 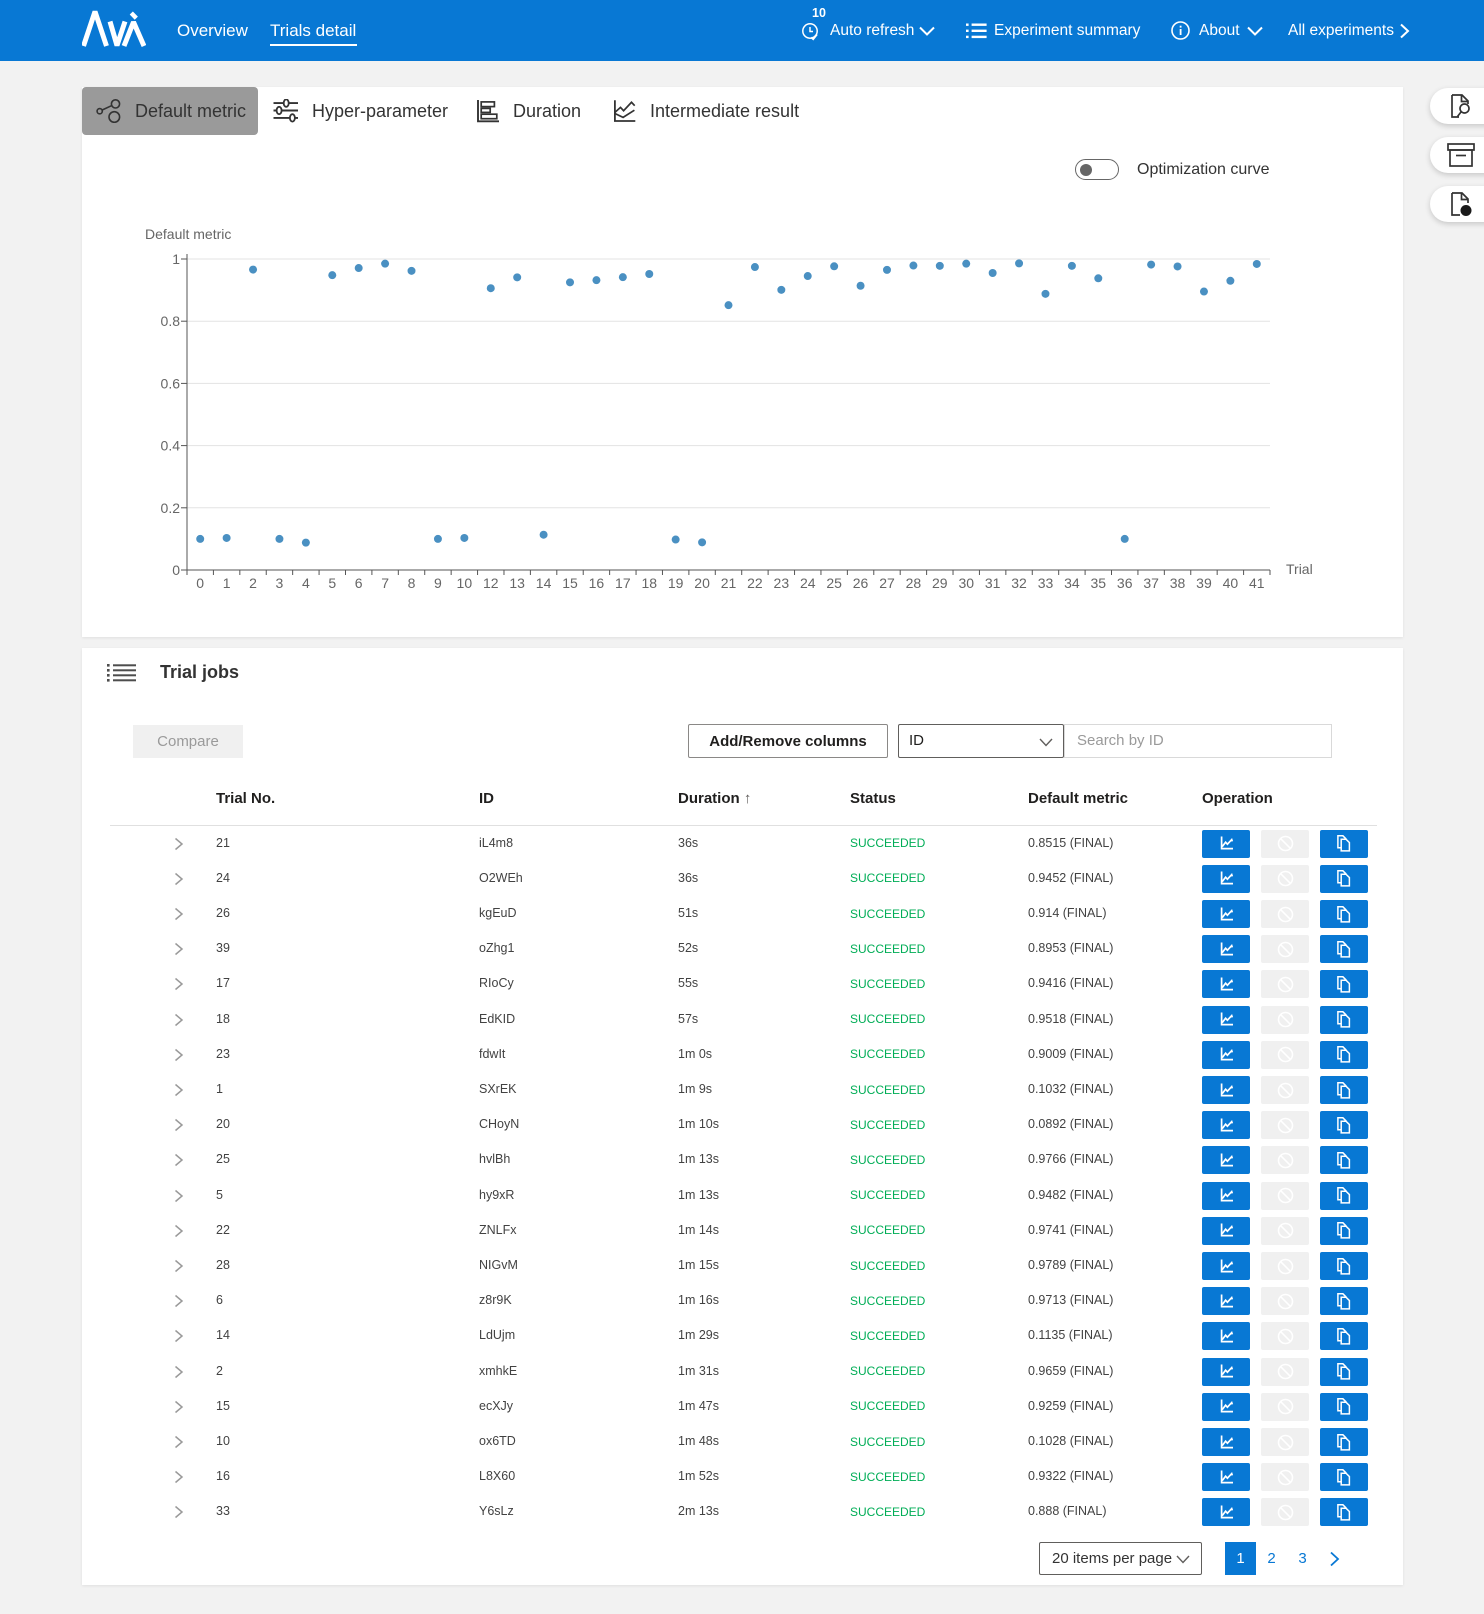 What do you see at coordinates (306, 583) in the screenshot?
I see `svg-text: 4` at bounding box center [306, 583].